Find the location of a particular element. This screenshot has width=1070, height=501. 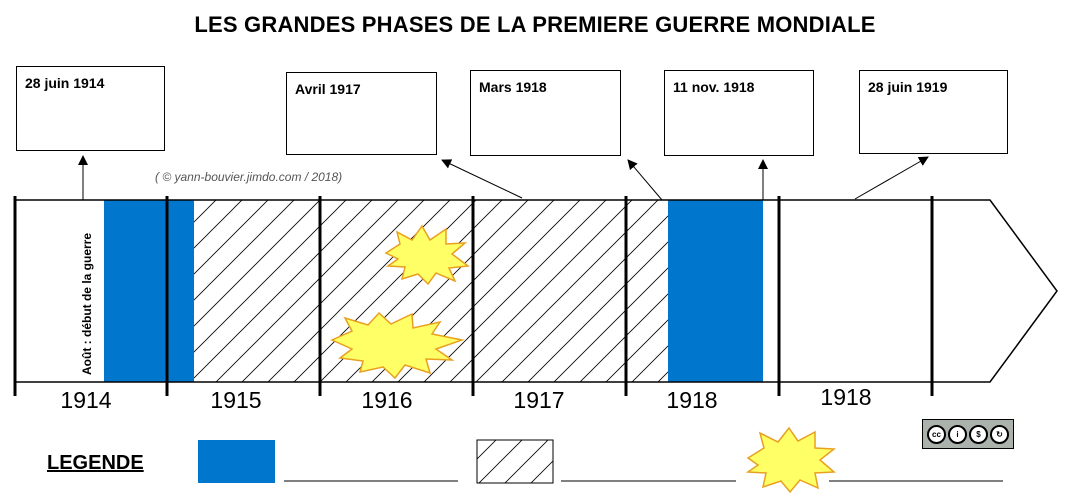

year-label-1918-end: 1918 is located at coordinates (846, 397).